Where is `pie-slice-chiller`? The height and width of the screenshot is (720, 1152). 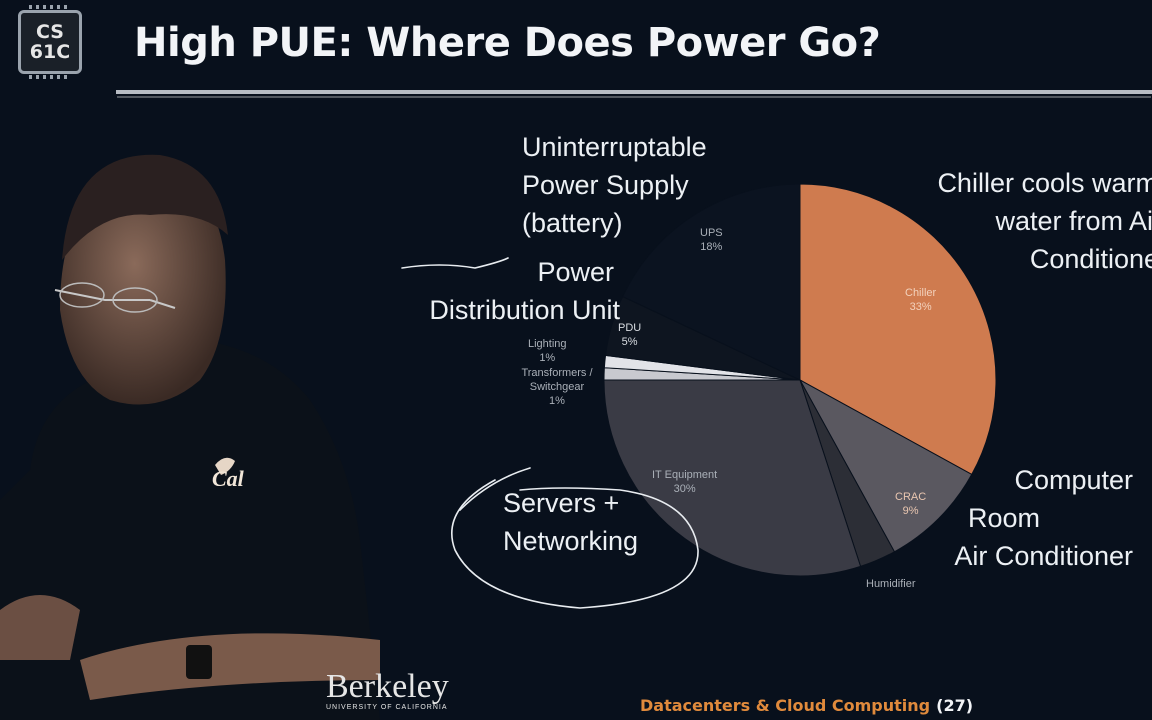 pie-slice-chiller is located at coordinates (898, 329).